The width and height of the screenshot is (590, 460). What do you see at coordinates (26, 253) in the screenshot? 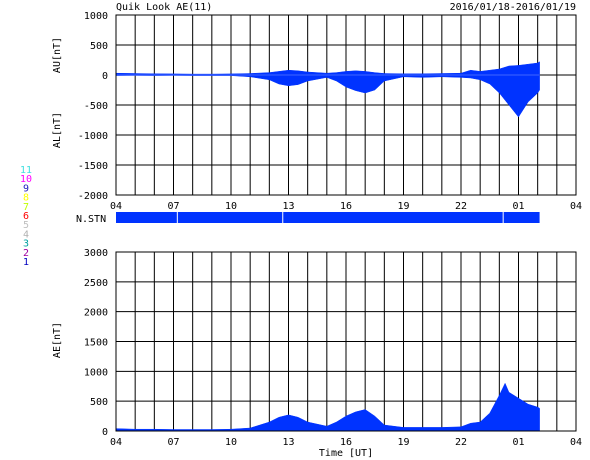
I see `station-legend-item: 2` at bounding box center [26, 253].